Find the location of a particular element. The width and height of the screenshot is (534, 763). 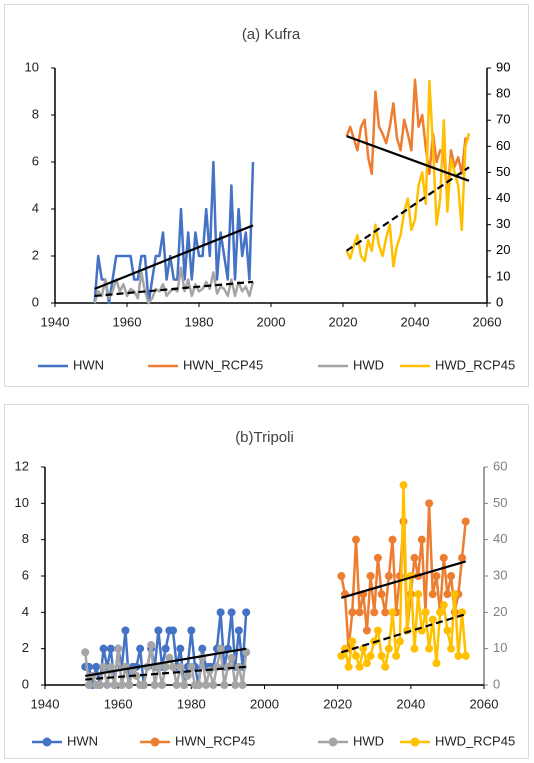

y2-tick-label: 40 is located at coordinates (500, 538).